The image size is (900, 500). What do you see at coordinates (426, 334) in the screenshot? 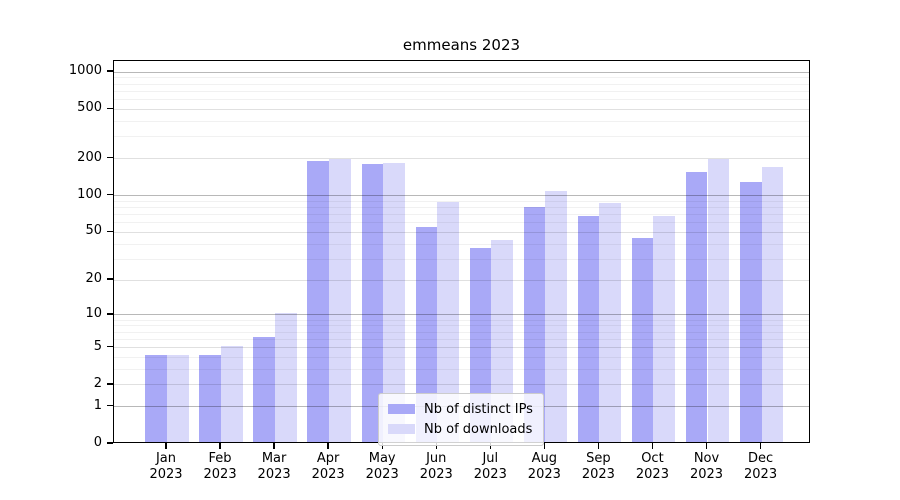
I see `bar-jun-distinct-ips` at bounding box center [426, 334].